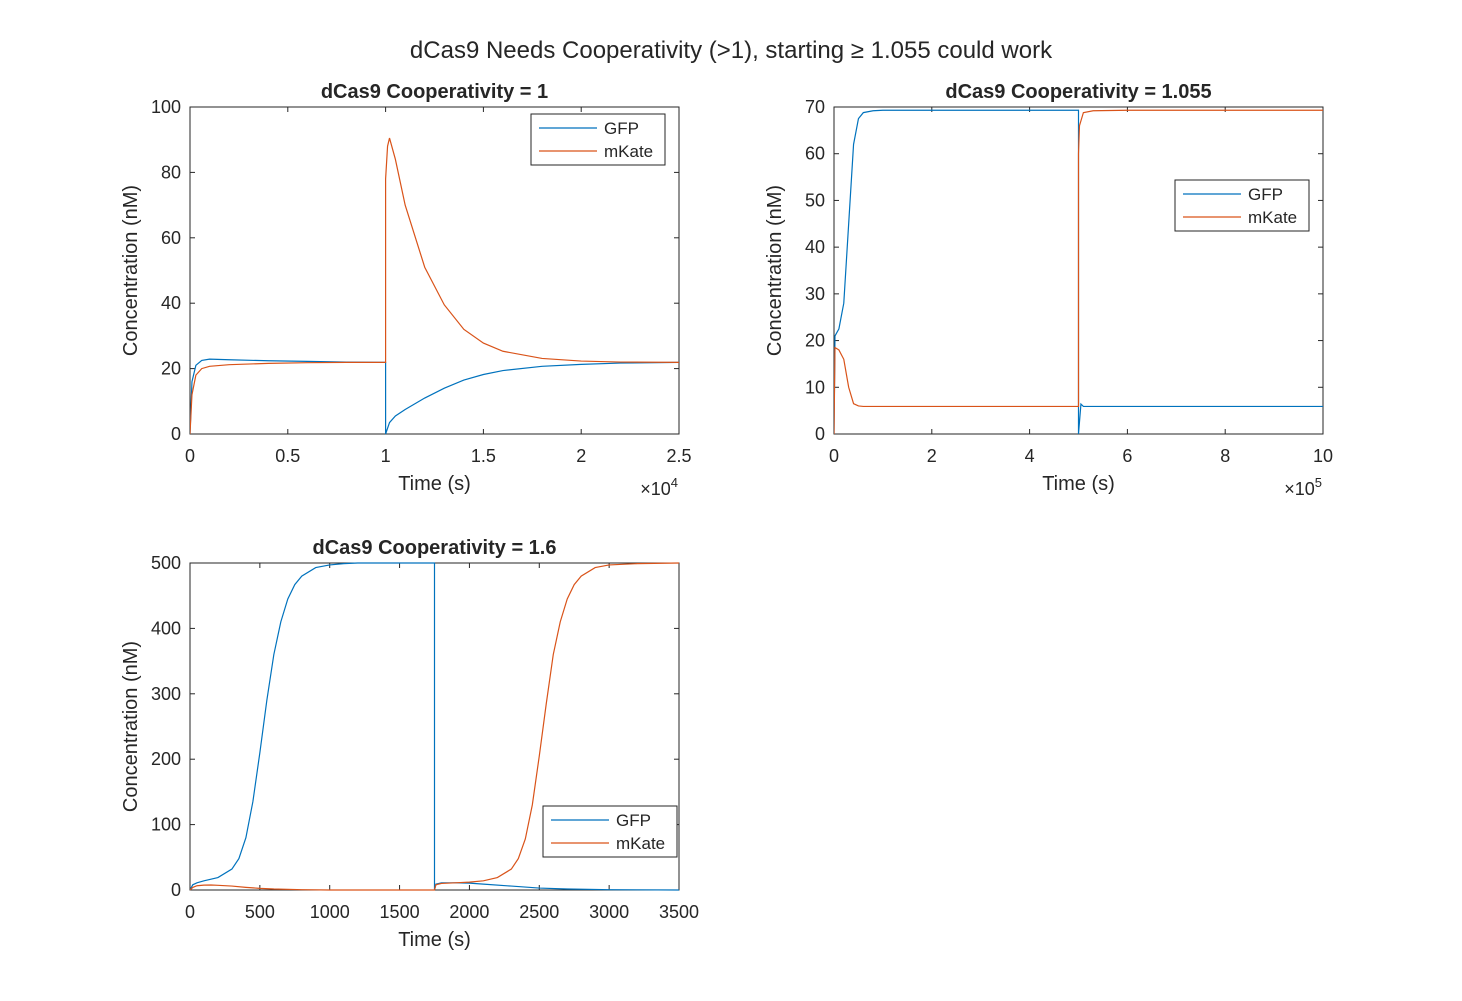 Image resolution: width=1462 pixels, height=1001 pixels. Describe the element at coordinates (166, 563) in the screenshot. I see `y-tick-label: 500` at that location.